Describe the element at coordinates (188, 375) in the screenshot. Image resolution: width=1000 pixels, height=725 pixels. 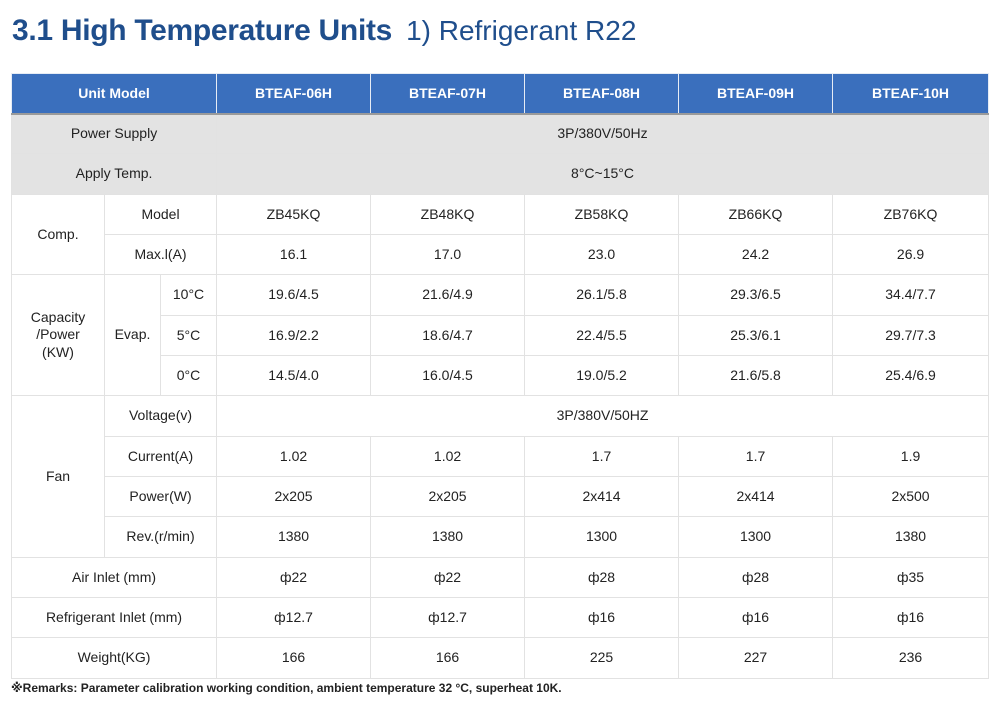
I see `evap-temp: 0°C` at that location.